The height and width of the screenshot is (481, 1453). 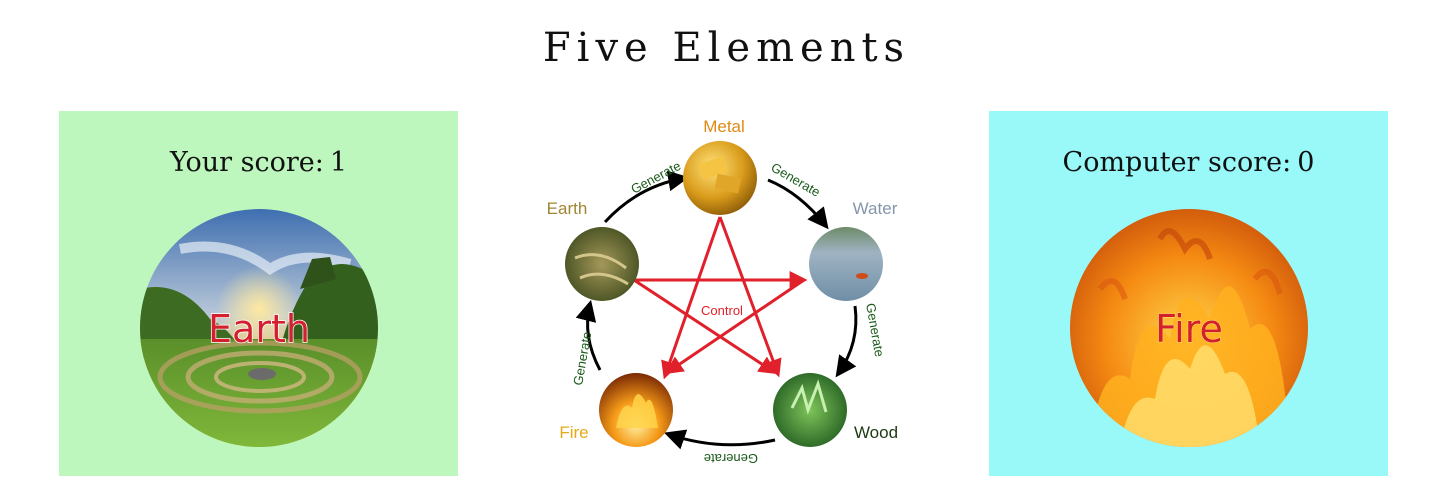 I want to click on element-label-wood: Wood, so click(x=876, y=432).